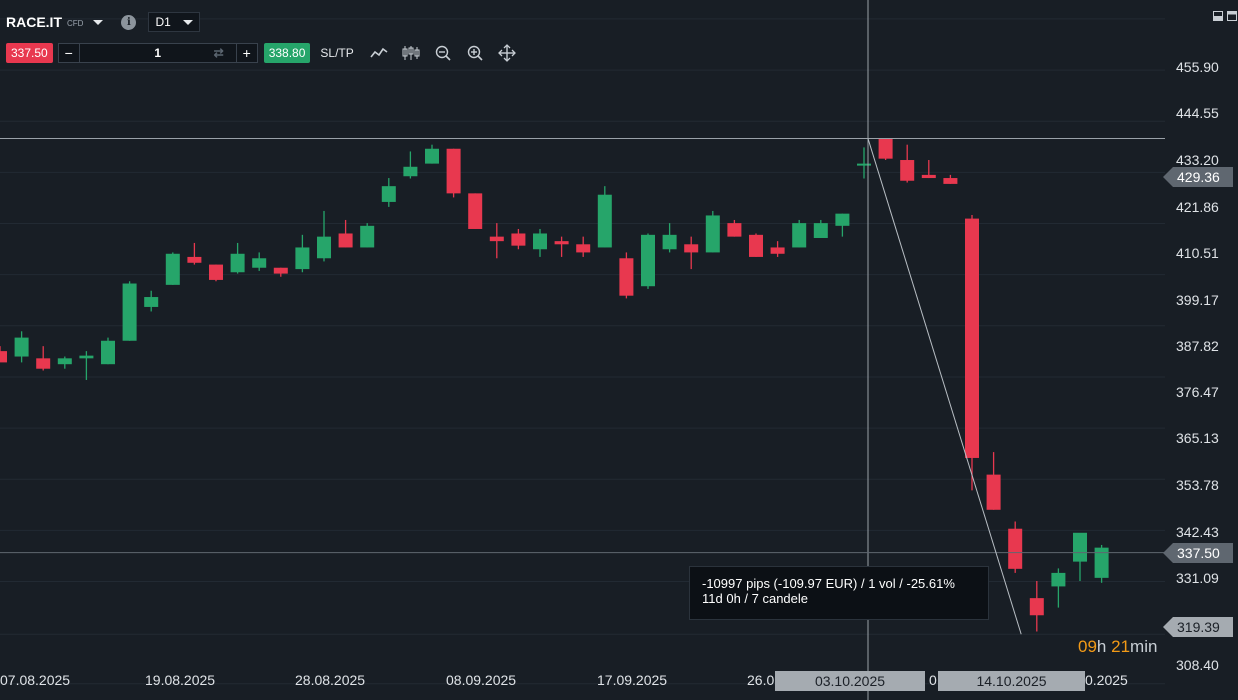 This screenshot has width=1238, height=700. What do you see at coordinates (1197, 253) in the screenshot?
I see `price-tick: 410.51` at bounding box center [1197, 253].